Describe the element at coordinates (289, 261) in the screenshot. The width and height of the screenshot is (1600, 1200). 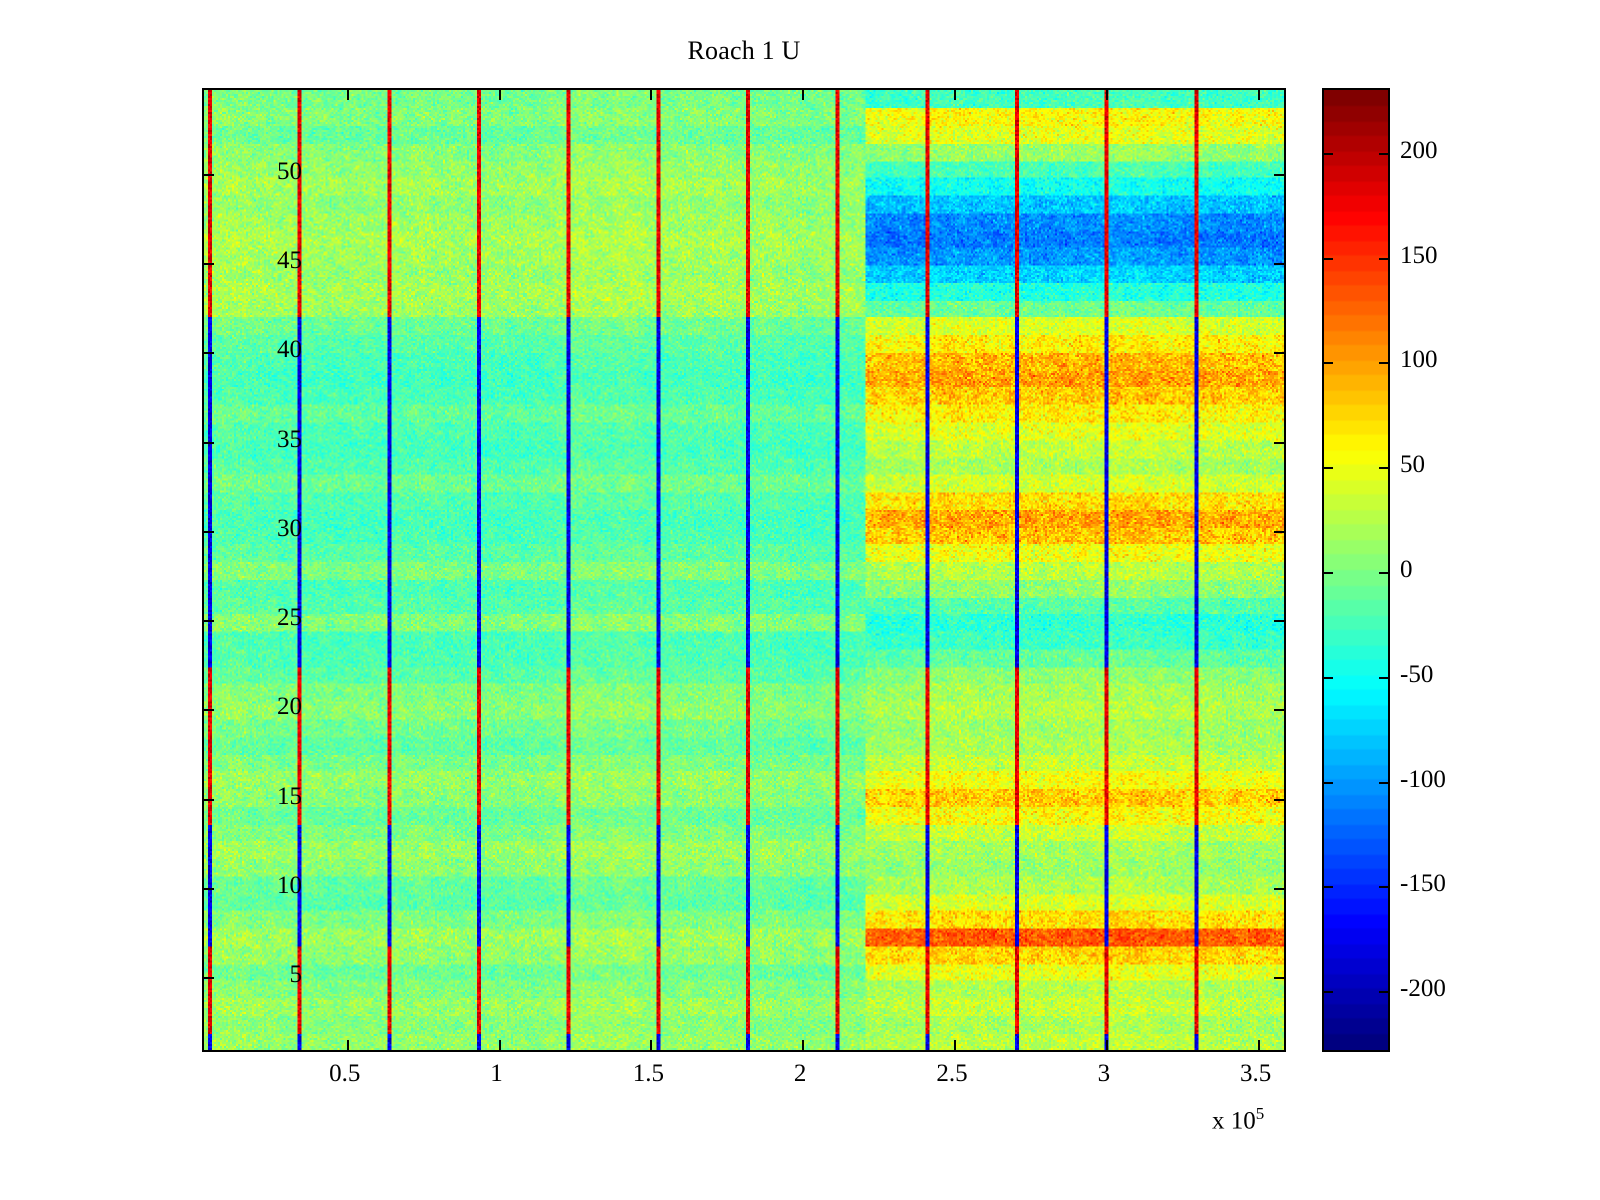
I see `y-tick-label: 45` at that location.